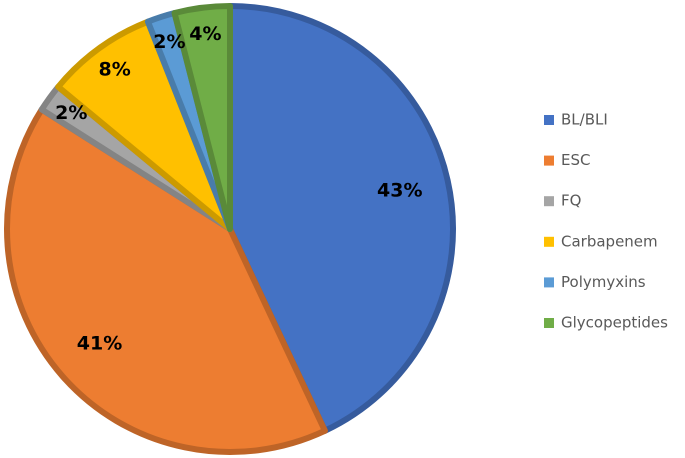  Describe the element at coordinates (584, 120) in the screenshot. I see `legend-label: BL/BLI` at that location.